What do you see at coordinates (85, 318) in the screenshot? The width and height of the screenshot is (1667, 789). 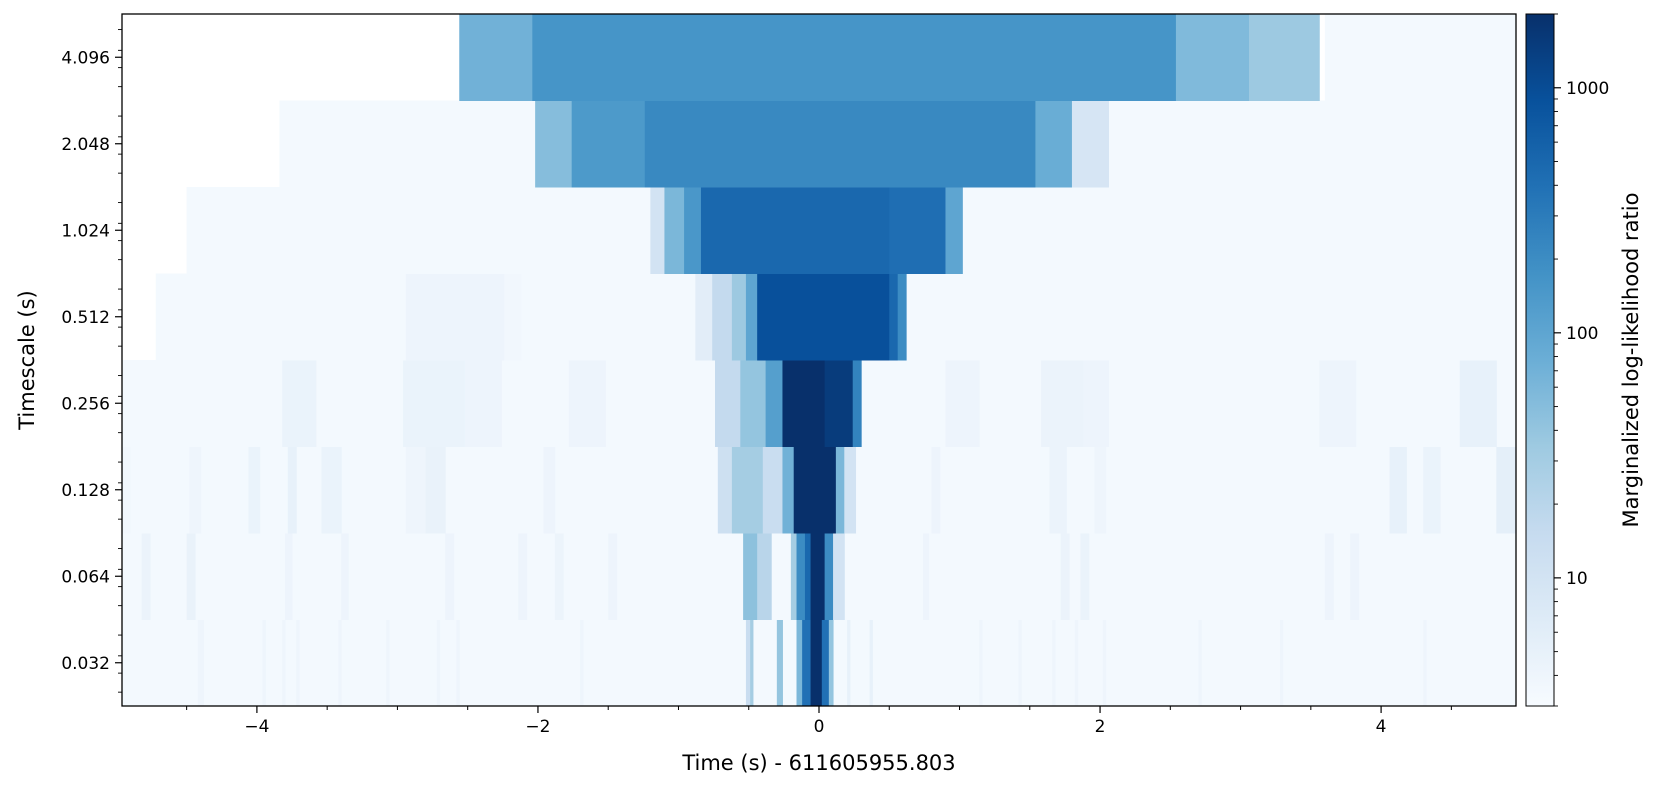 I see `y-tick-label: 0.512` at bounding box center [85, 318].